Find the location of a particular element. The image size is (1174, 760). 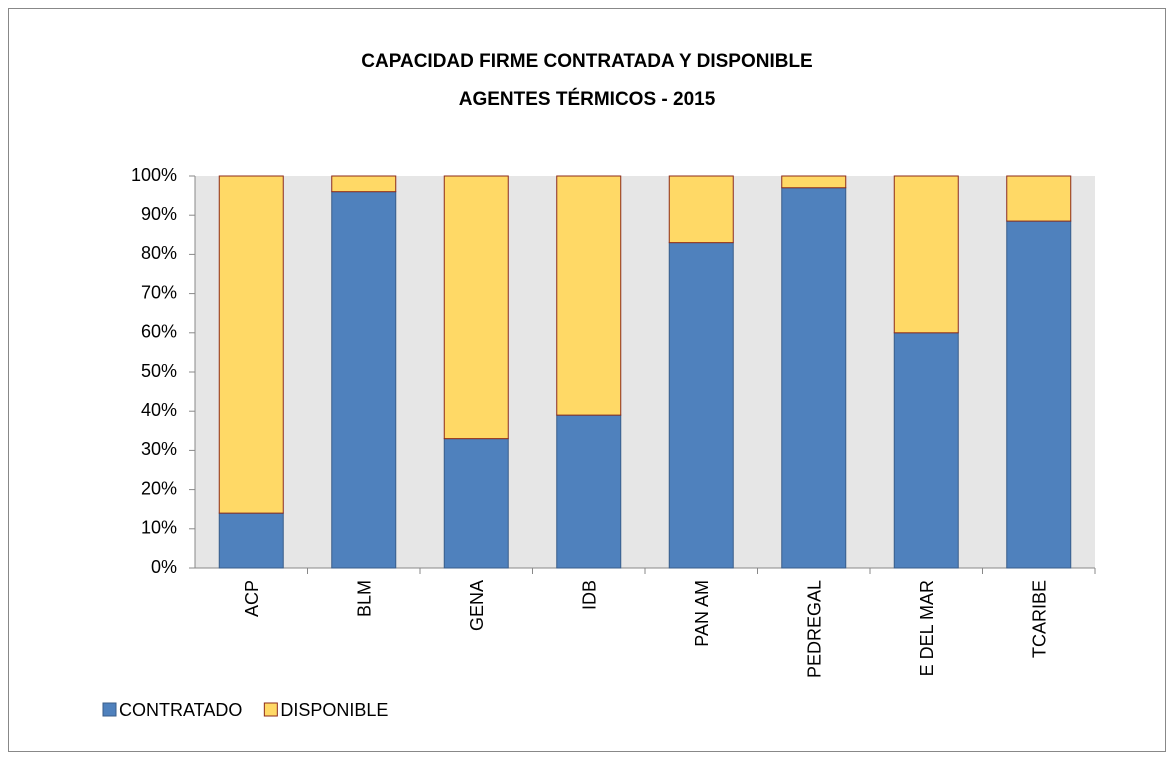

x-tick-label: PAN AM is located at coordinates (702, 613).